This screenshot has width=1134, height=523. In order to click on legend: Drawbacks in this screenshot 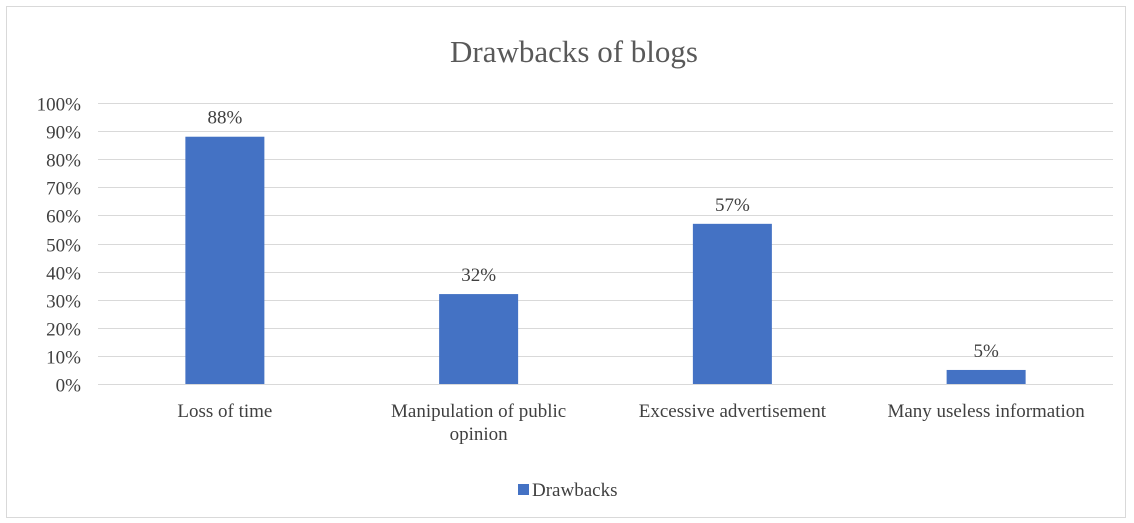, I will do `click(567, 490)`.